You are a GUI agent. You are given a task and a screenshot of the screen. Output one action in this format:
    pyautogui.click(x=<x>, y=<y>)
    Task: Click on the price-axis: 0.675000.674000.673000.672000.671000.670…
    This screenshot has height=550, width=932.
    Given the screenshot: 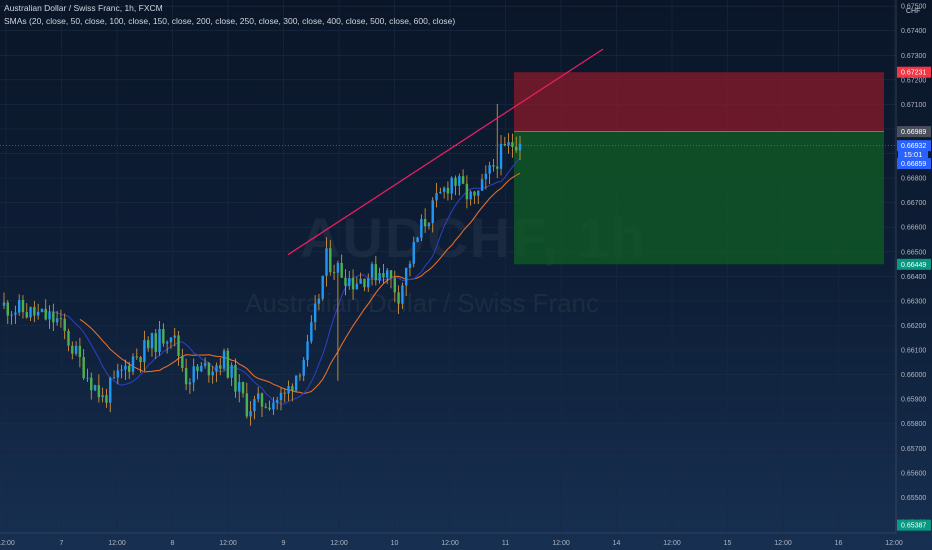 What is the action you would take?
    pyautogui.click(x=910, y=266)
    